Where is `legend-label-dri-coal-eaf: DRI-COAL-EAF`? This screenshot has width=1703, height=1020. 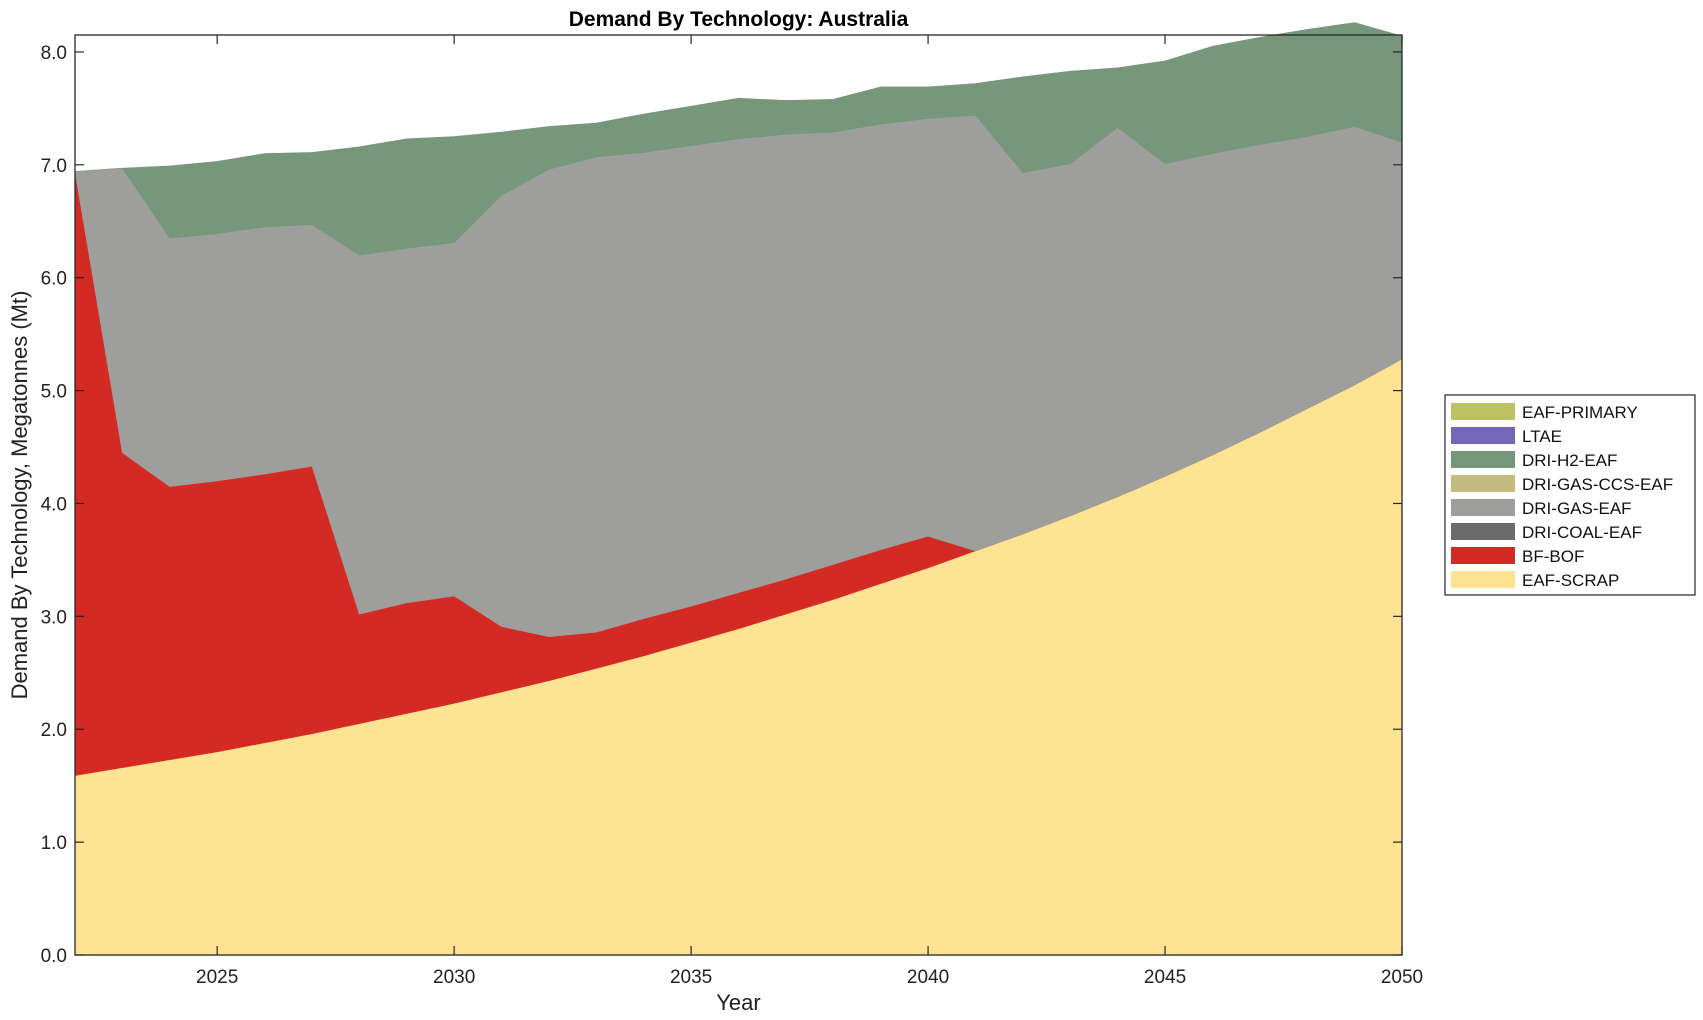 legend-label-dri-coal-eaf: DRI-COAL-EAF is located at coordinates (1582, 532).